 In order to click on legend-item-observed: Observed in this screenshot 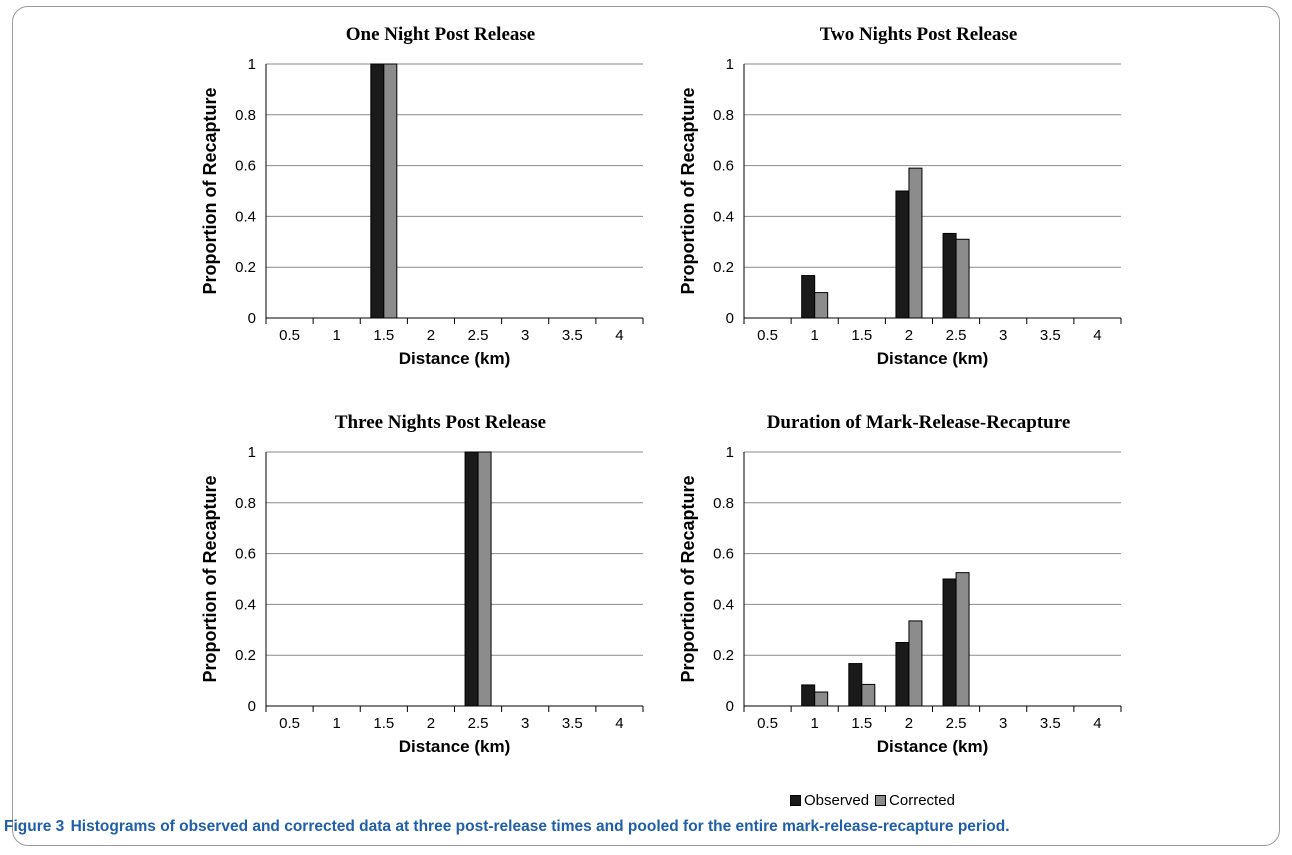, I will do `click(829, 800)`.